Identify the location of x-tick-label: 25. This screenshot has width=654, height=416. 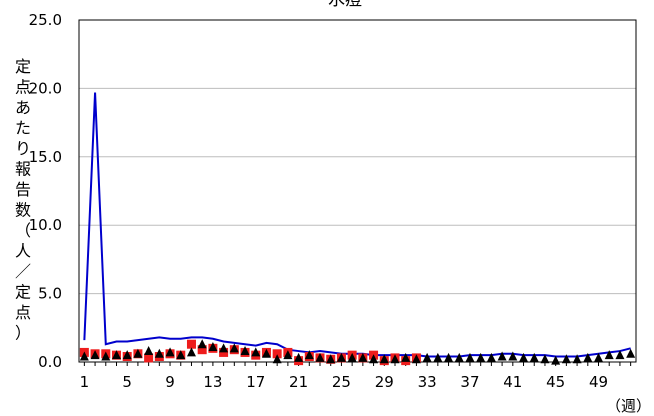
(341, 382).